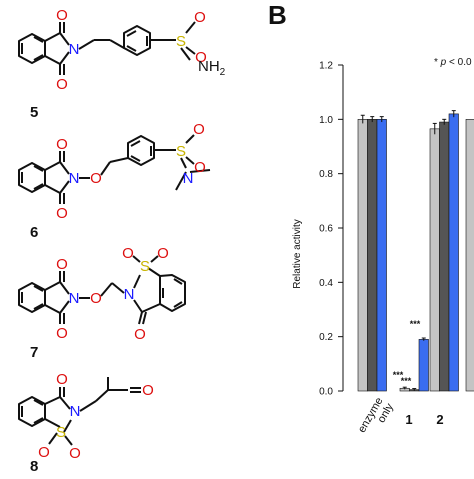  What do you see at coordinates (326, 66) in the screenshot?
I see `y-tick-label: 1.2` at bounding box center [326, 66].